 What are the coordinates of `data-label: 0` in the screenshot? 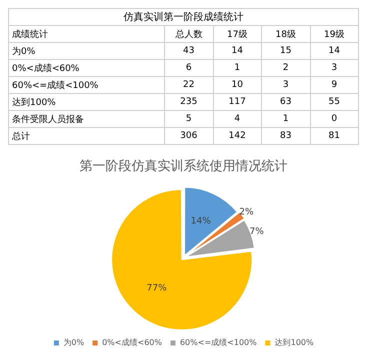 It's located at (334, 119).